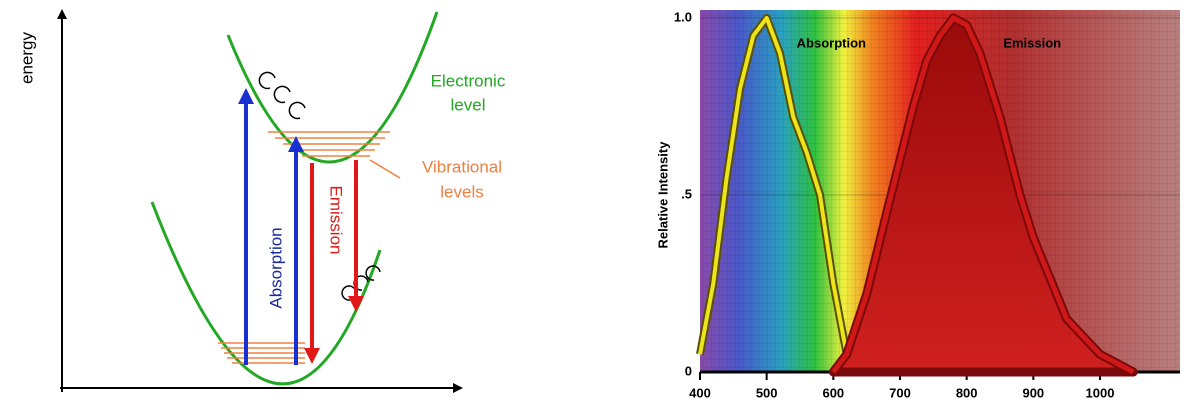  What do you see at coordinates (462, 166) in the screenshot?
I see `vibrational-label: Vibrational` at bounding box center [462, 166].